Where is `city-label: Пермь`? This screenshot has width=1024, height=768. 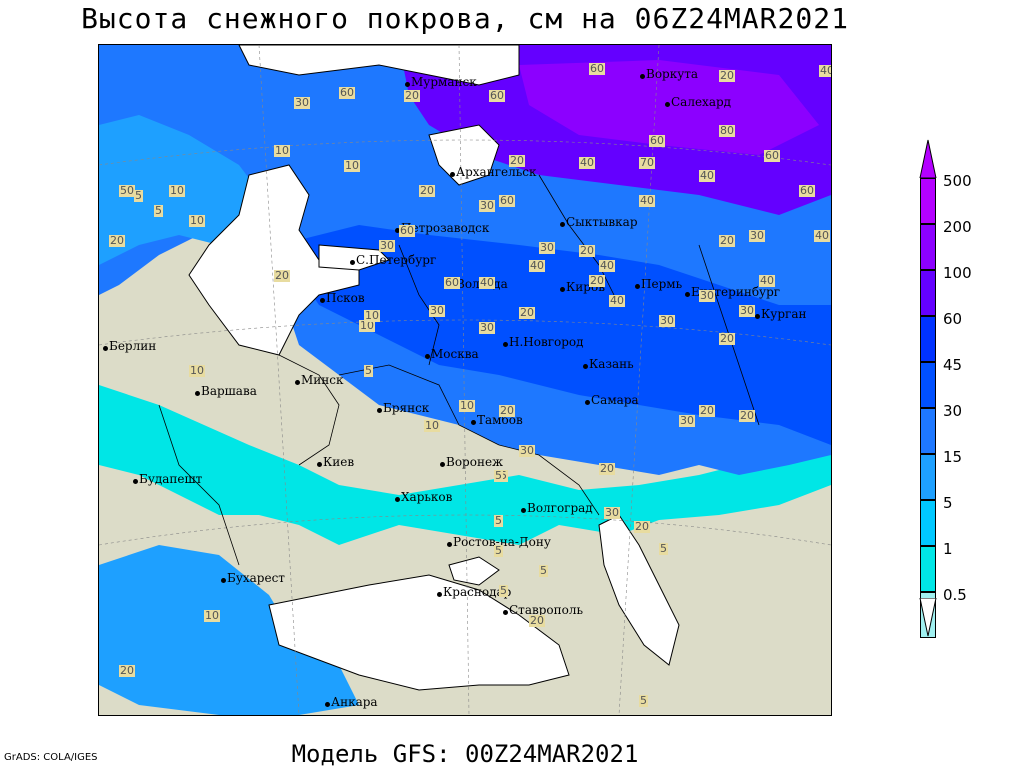
city-label: Пермь is located at coordinates (662, 284).